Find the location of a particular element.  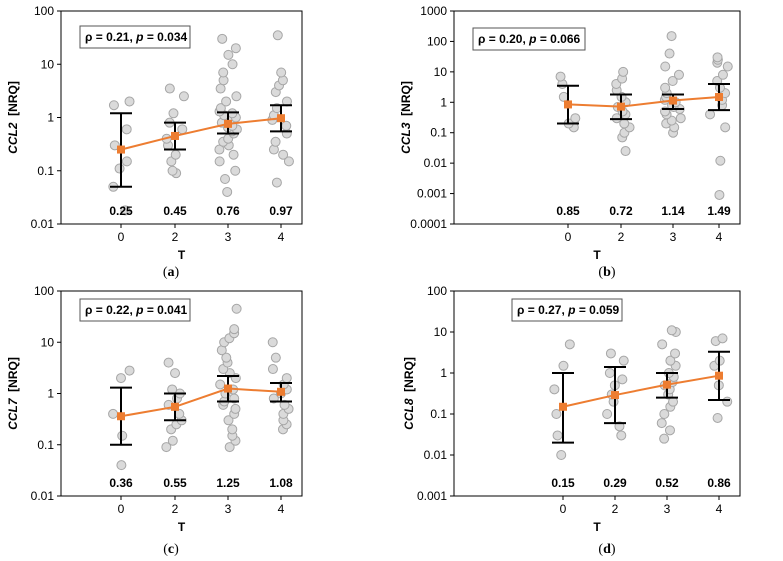

stat-p-value: = 0.034 is located at coordinates (167, 37).